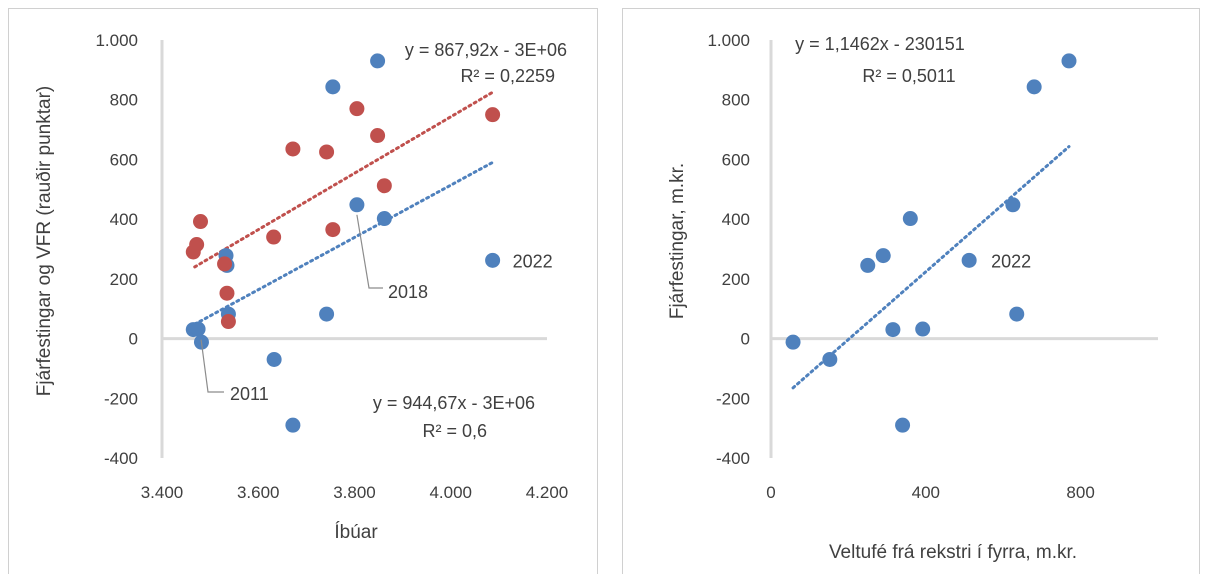  I want to click on left-y-tick-label: 0, so click(133, 339).